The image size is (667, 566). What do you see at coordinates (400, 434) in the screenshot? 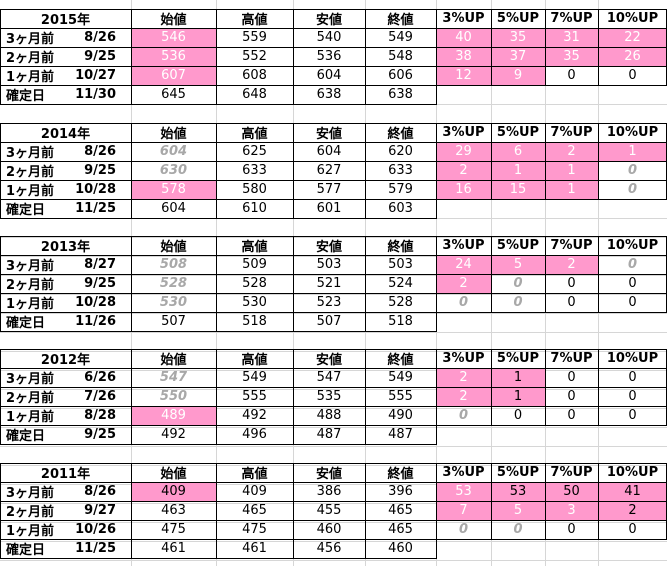
I see `cell-close: 487` at bounding box center [400, 434].